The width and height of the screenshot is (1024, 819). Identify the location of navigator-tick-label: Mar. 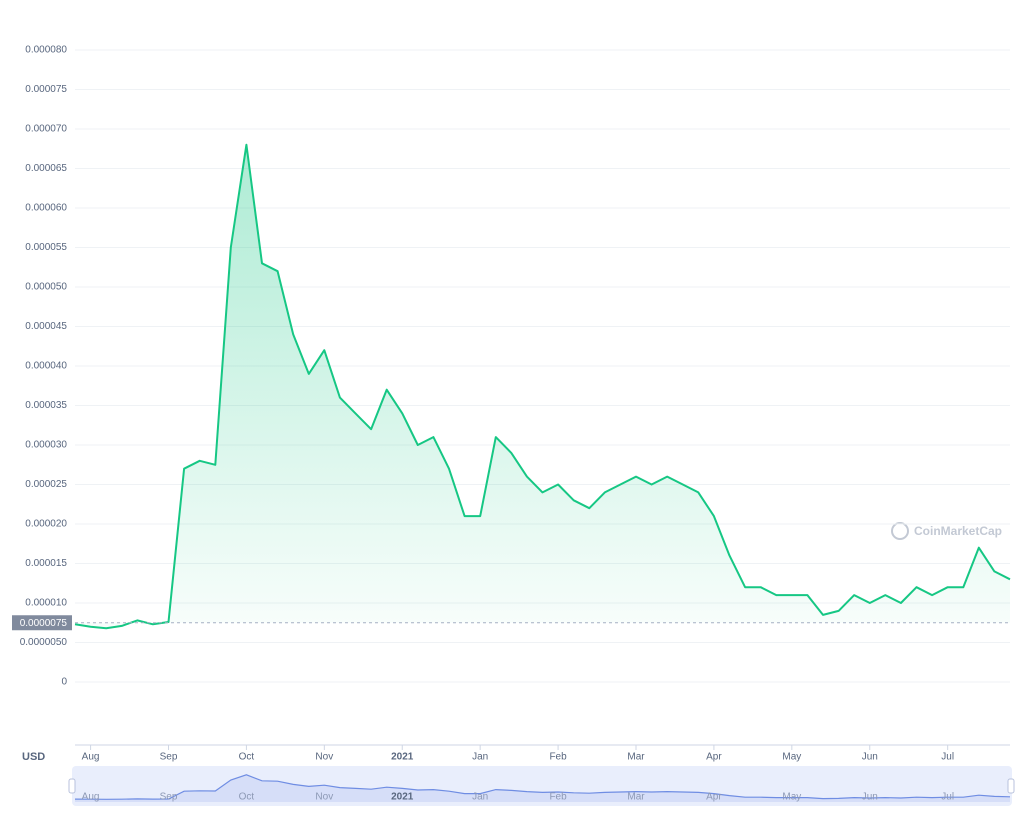
(636, 797).